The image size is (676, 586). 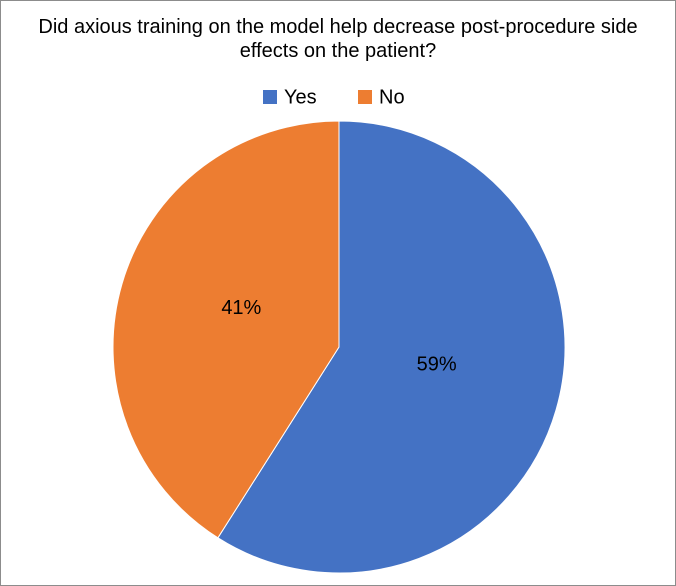 I want to click on data-label: 41%, so click(x=241, y=308).